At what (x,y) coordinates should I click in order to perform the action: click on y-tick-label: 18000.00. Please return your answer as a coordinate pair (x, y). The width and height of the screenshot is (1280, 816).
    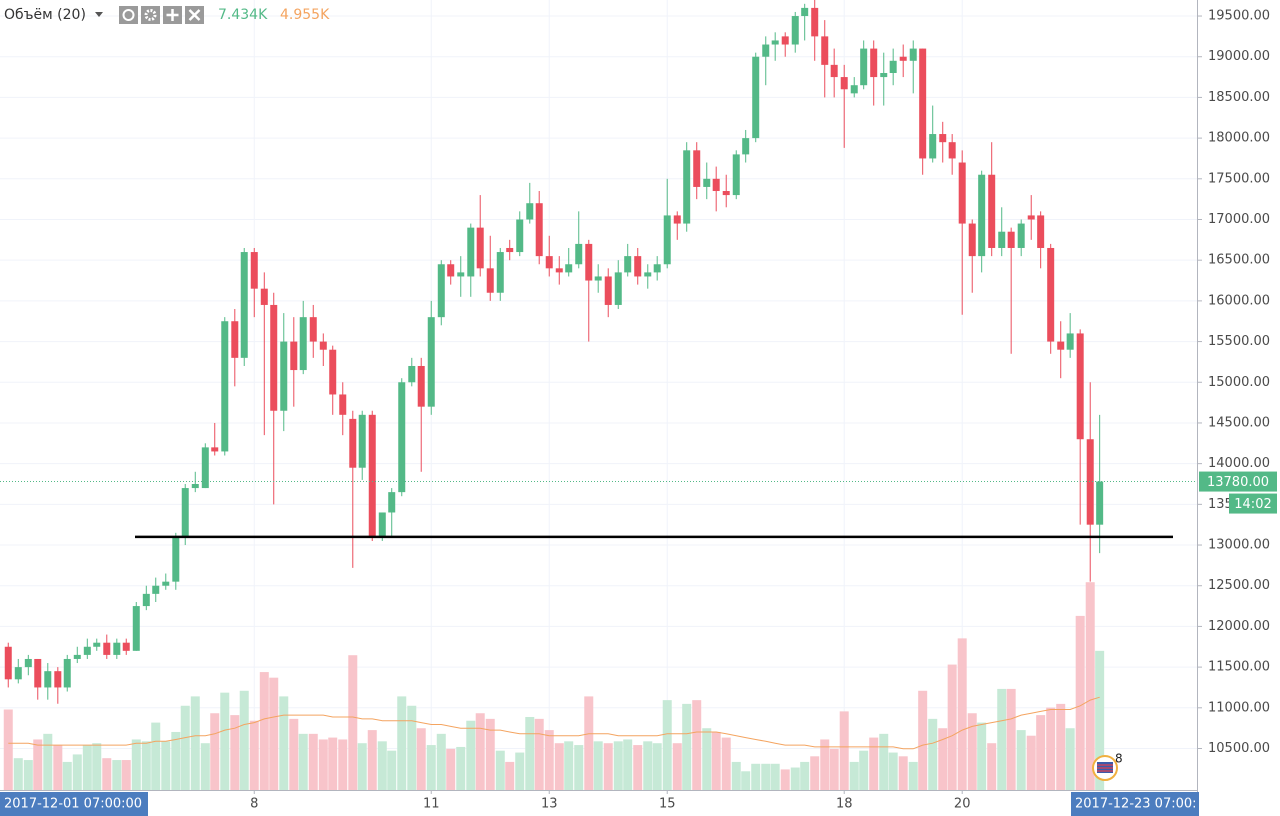
    Looking at the image, I should click on (1239, 138).